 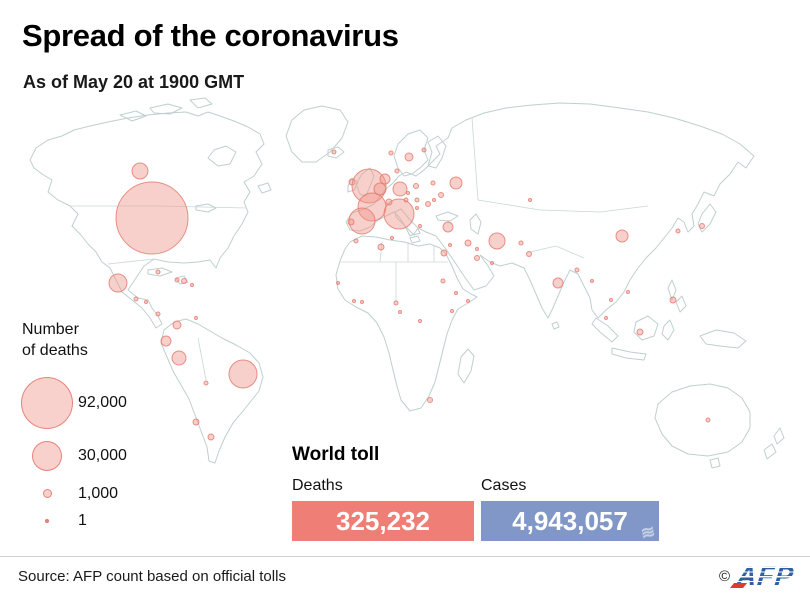 I want to click on death-bubble-denmark, so click(x=397, y=171).